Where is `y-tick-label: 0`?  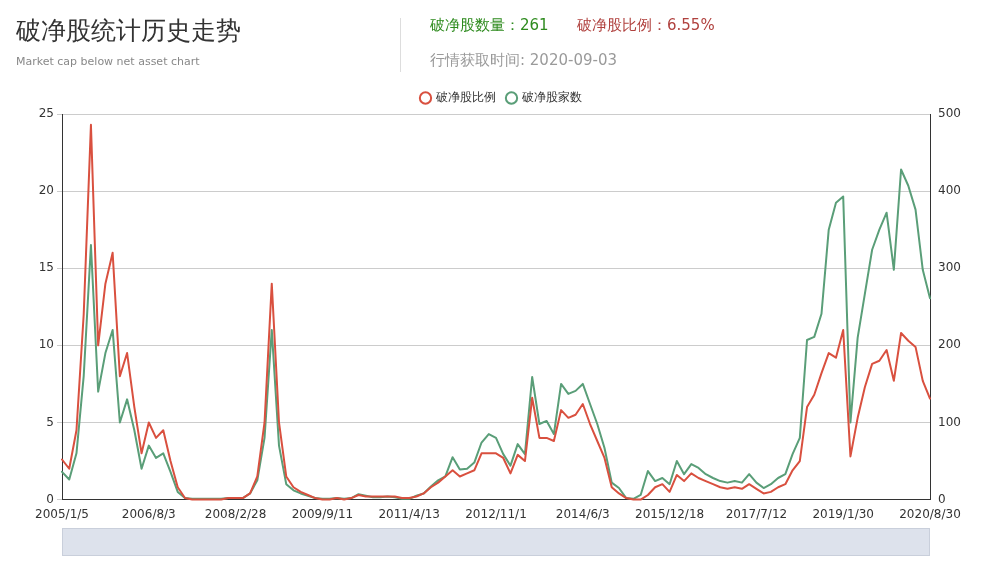 y-tick-label: 0 is located at coordinates (50, 498).